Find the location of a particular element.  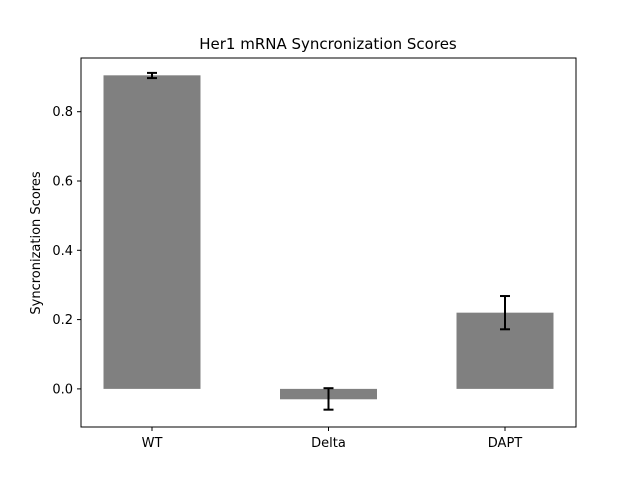

bar-wt is located at coordinates (152, 232).